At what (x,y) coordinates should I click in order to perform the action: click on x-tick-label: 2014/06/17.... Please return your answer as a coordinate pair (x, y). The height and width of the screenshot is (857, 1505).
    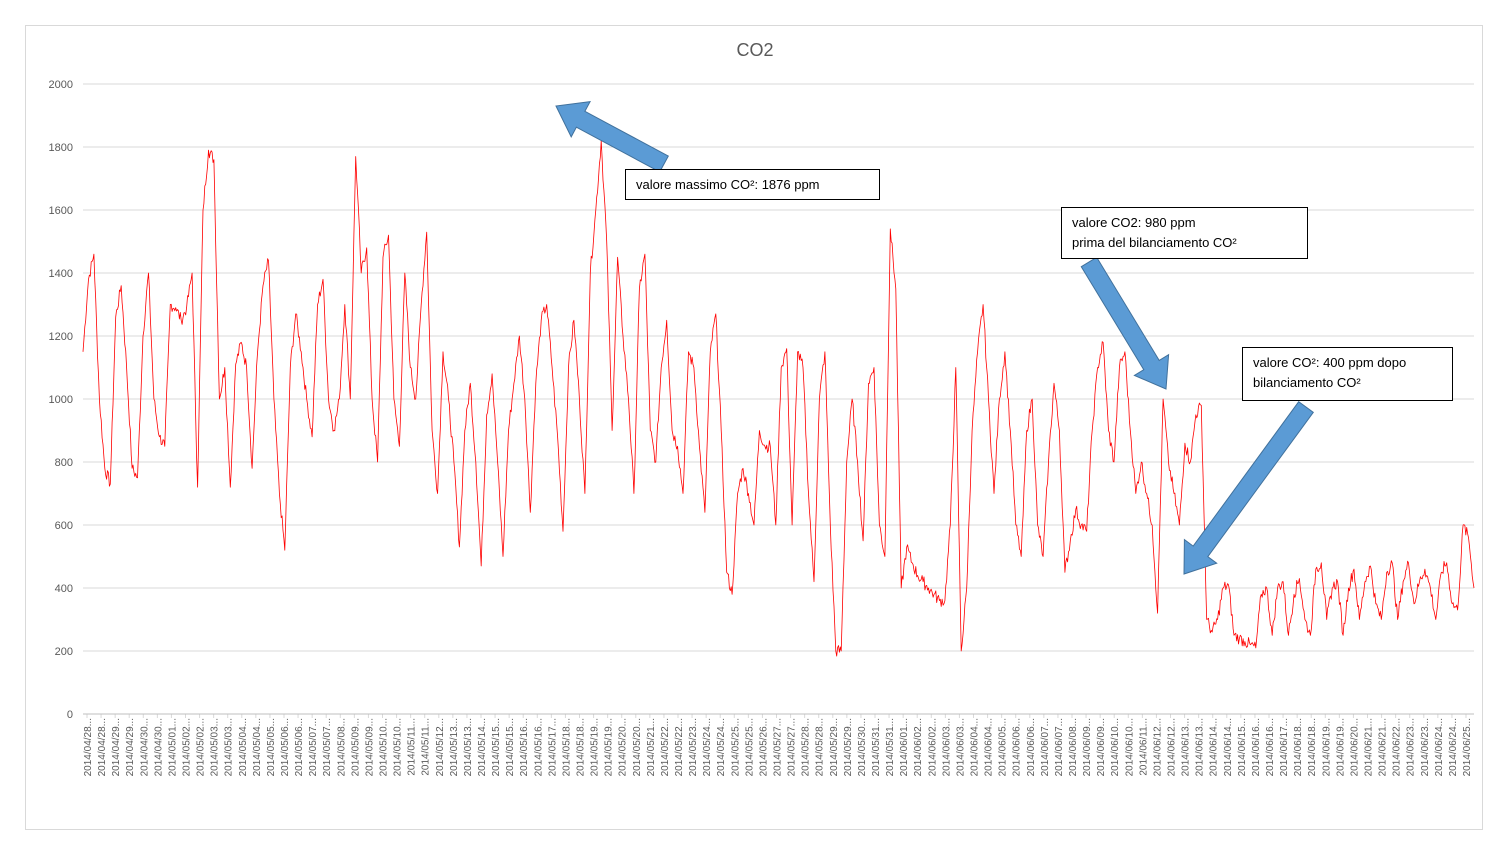
    Looking at the image, I should click on (1284, 747).